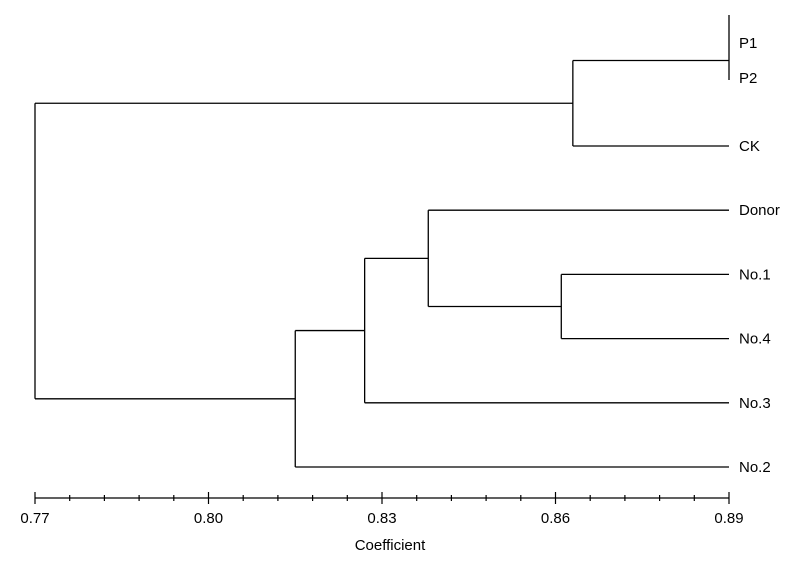  I want to click on leaf-label: CK, so click(749, 146).